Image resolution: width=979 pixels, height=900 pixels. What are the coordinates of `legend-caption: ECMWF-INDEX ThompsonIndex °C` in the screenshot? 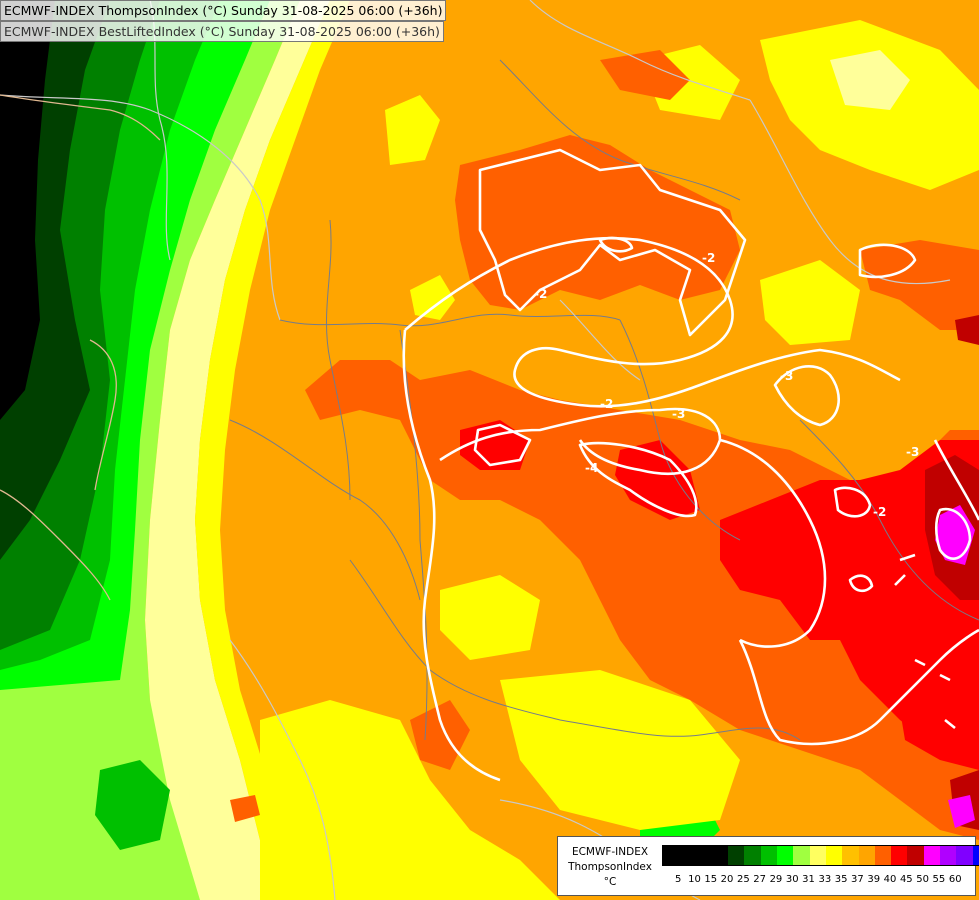 It's located at (610, 867).